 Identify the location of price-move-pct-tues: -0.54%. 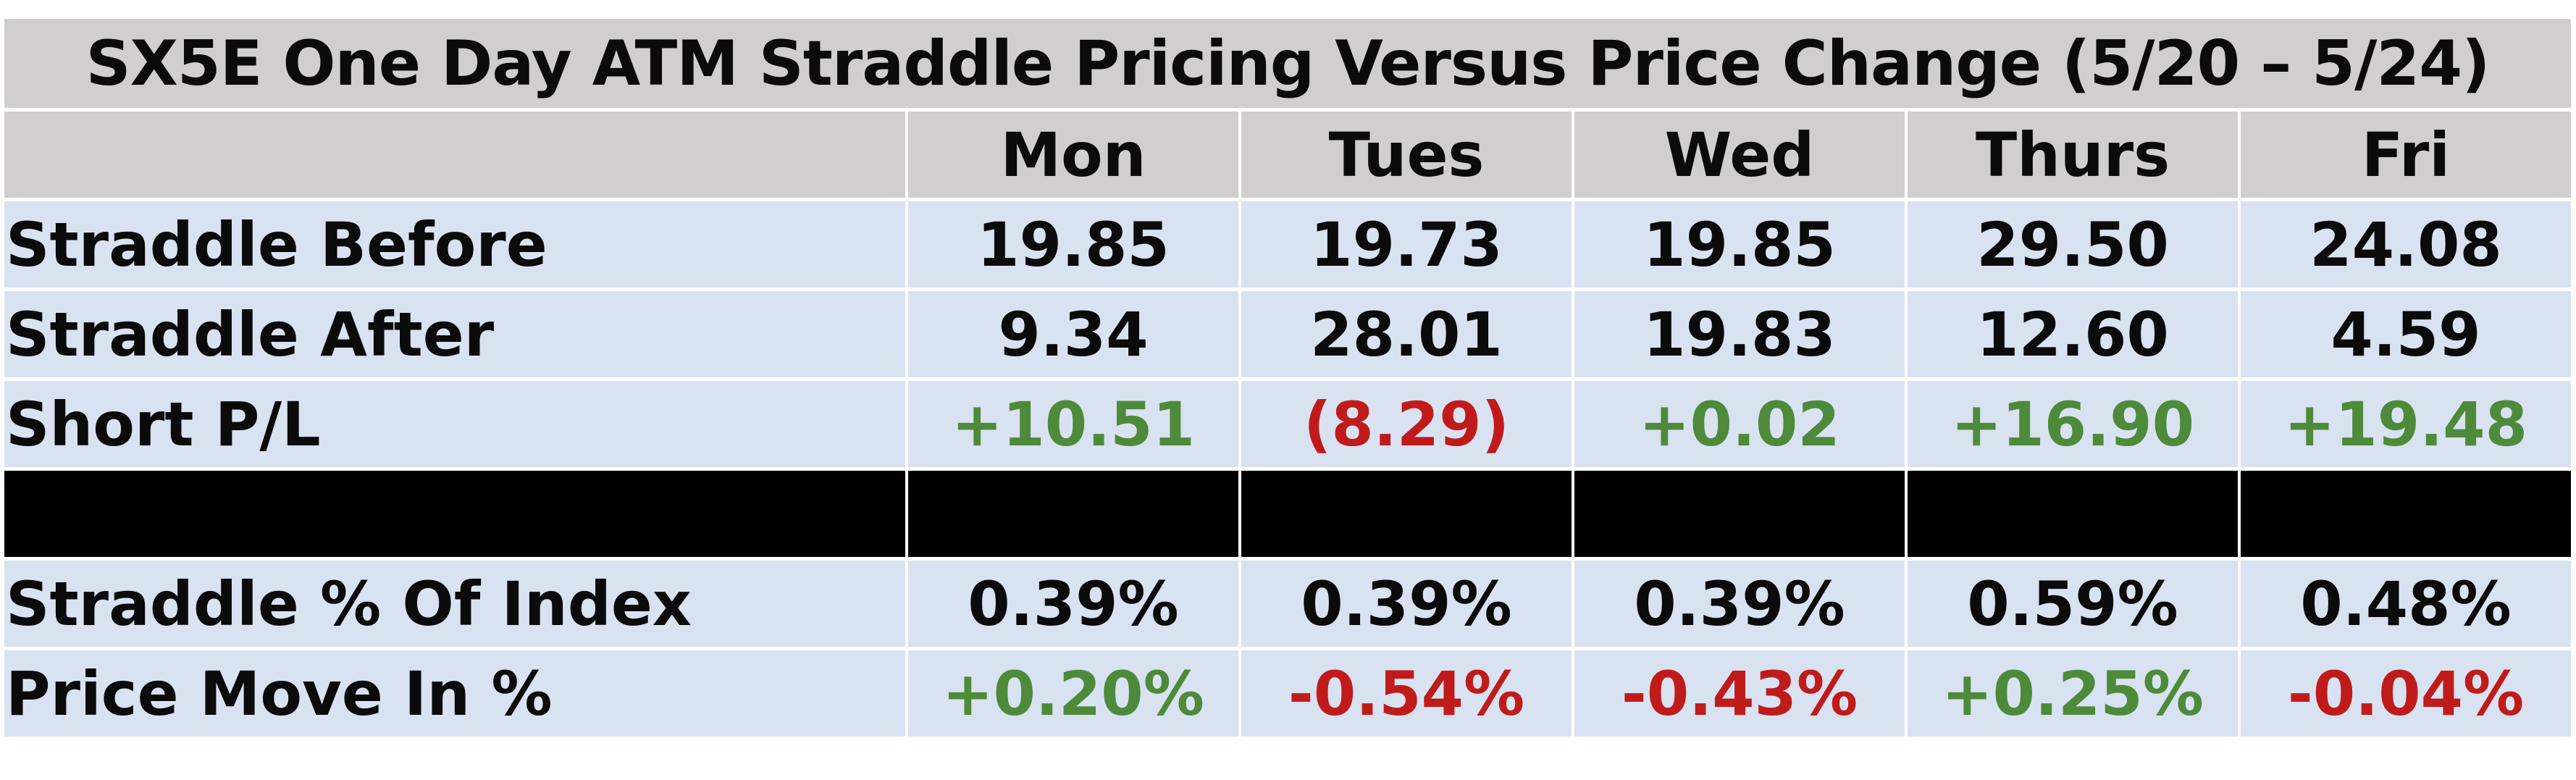
(1406, 693).